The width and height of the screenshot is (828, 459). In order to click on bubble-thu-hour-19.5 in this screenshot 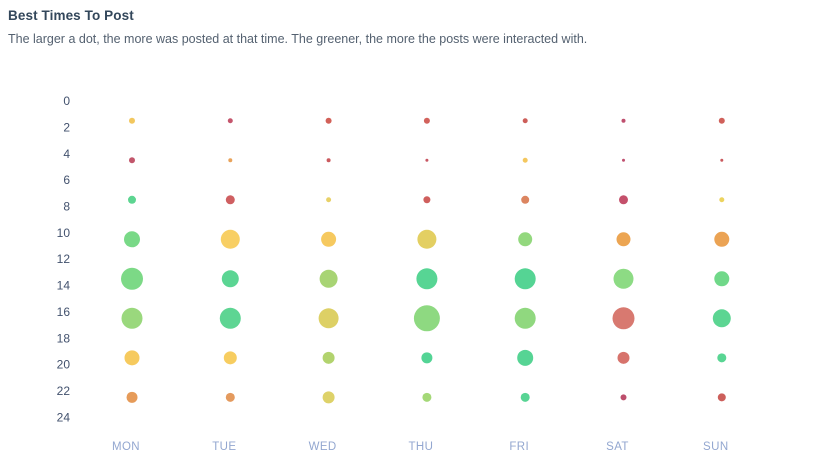, I will do `click(427, 358)`.